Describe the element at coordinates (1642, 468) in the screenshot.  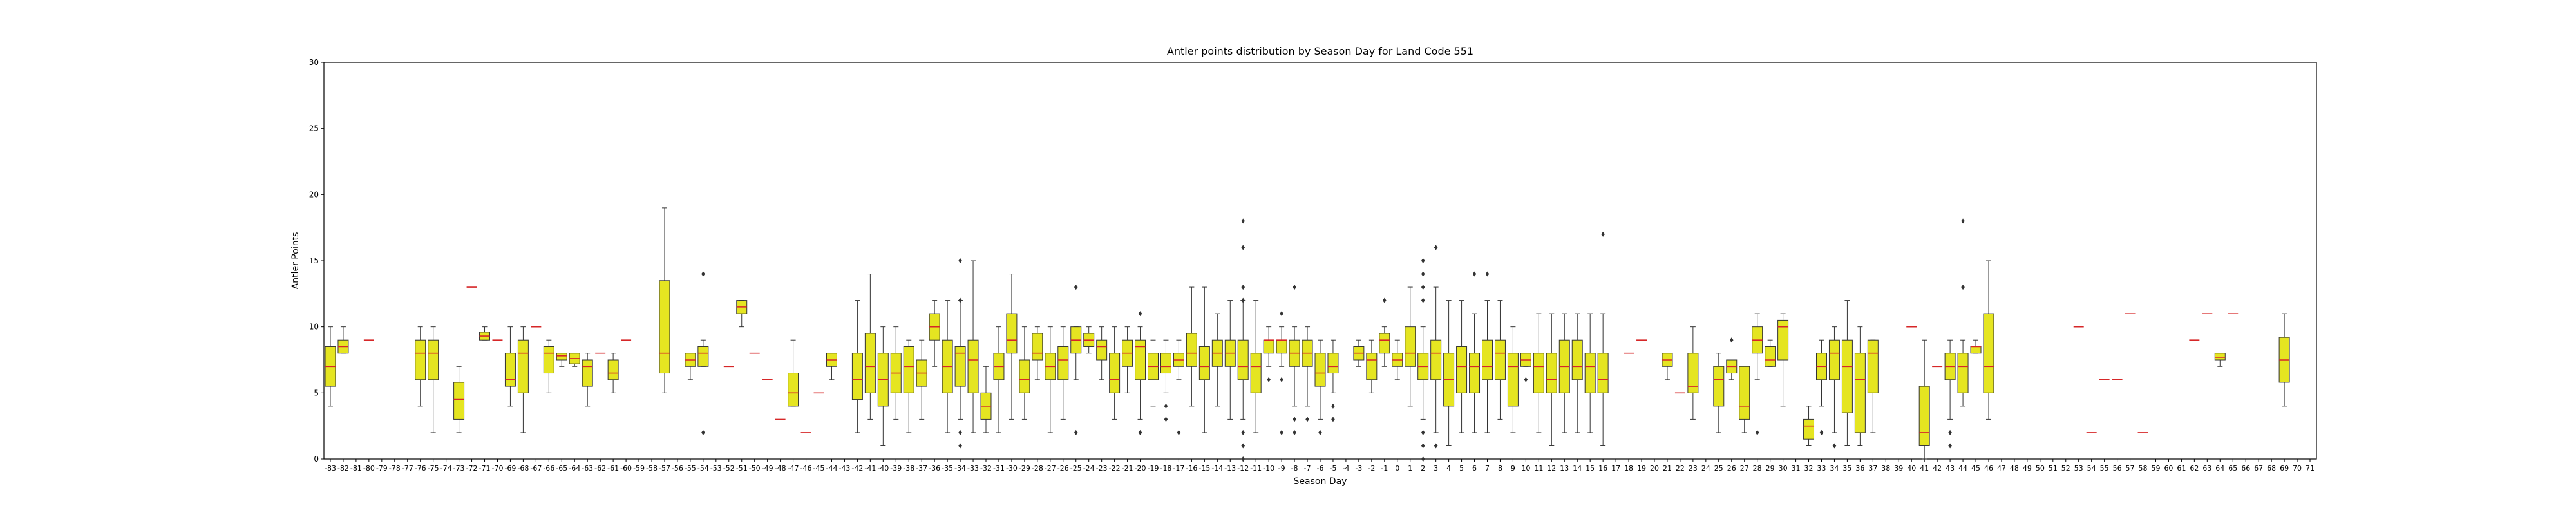
I see `x-tick-label: 19` at that location.